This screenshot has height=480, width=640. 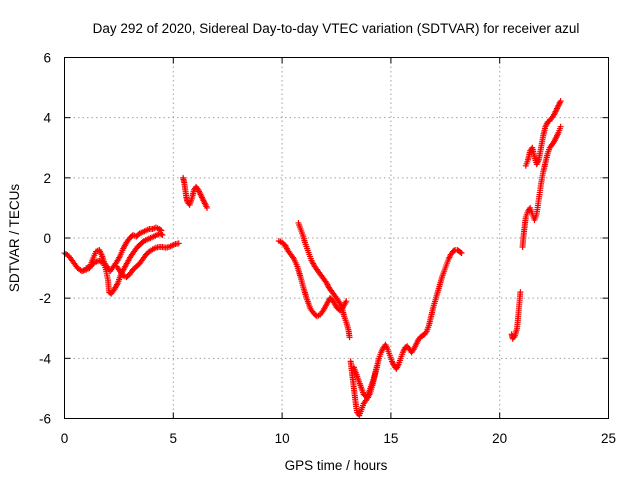 I want to click on y-tick-label: 4, so click(x=47, y=118).